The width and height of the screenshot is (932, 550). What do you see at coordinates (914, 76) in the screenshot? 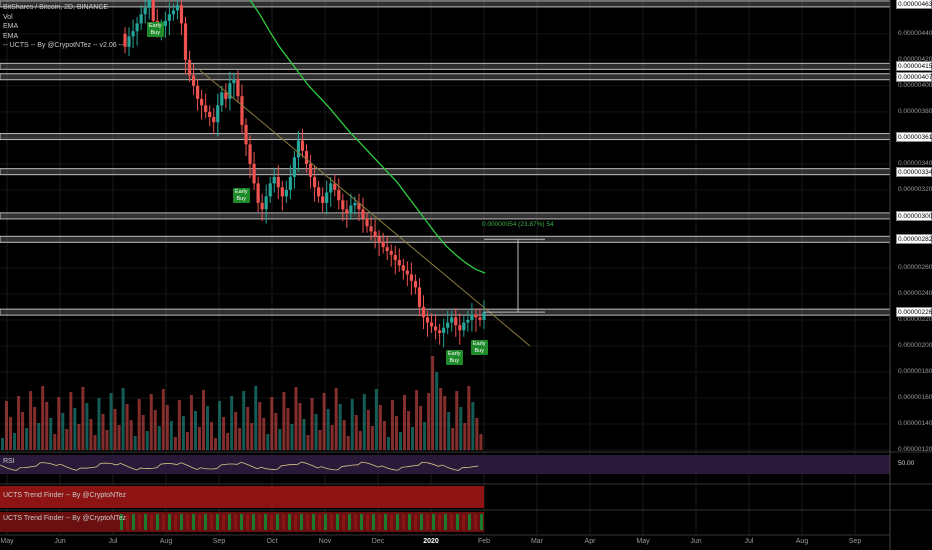
I see `level-price-tag: 0.00000407` at bounding box center [914, 76].